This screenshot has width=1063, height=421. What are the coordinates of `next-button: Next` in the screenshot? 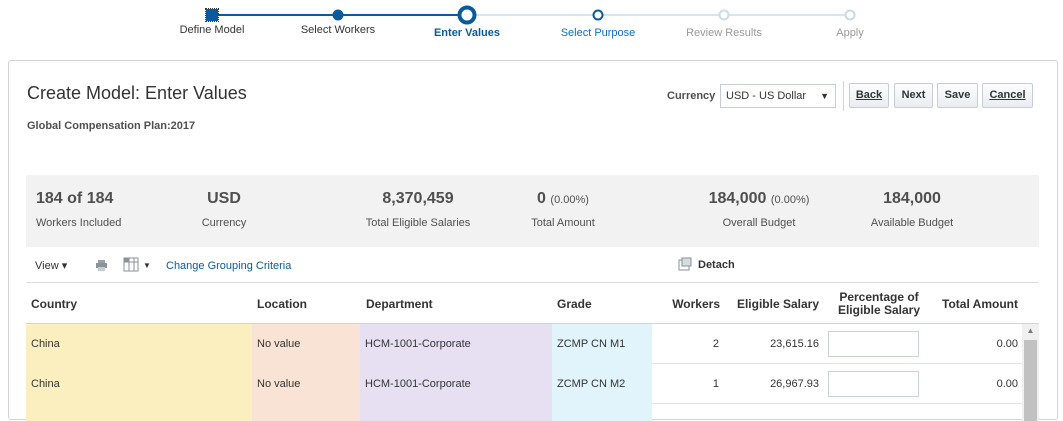 It's located at (913, 95).